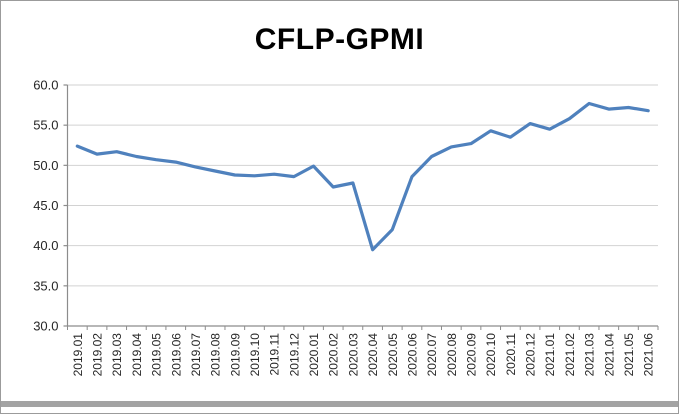 The width and height of the screenshot is (679, 414). I want to click on x-tick-label: 2019.09, so click(235, 355).